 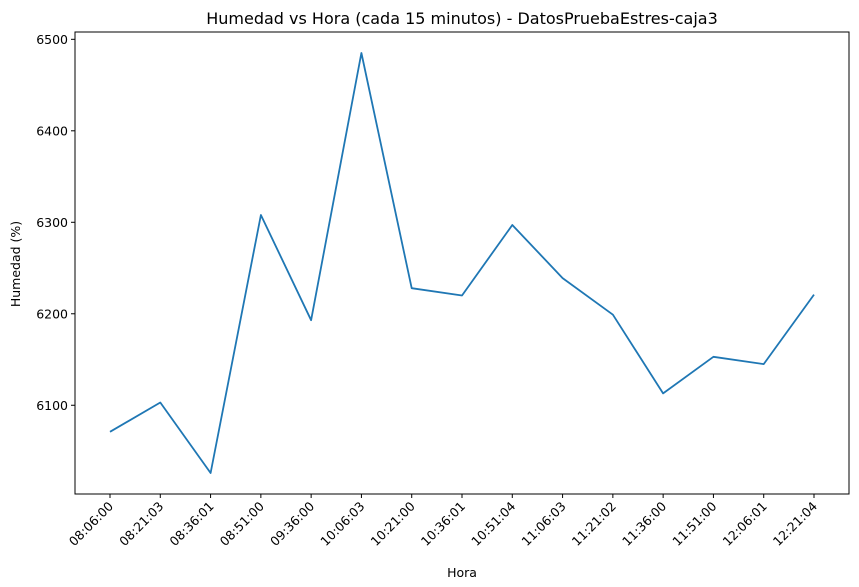 I want to click on y-axis-label: Humedad (%), so click(x=15, y=264).